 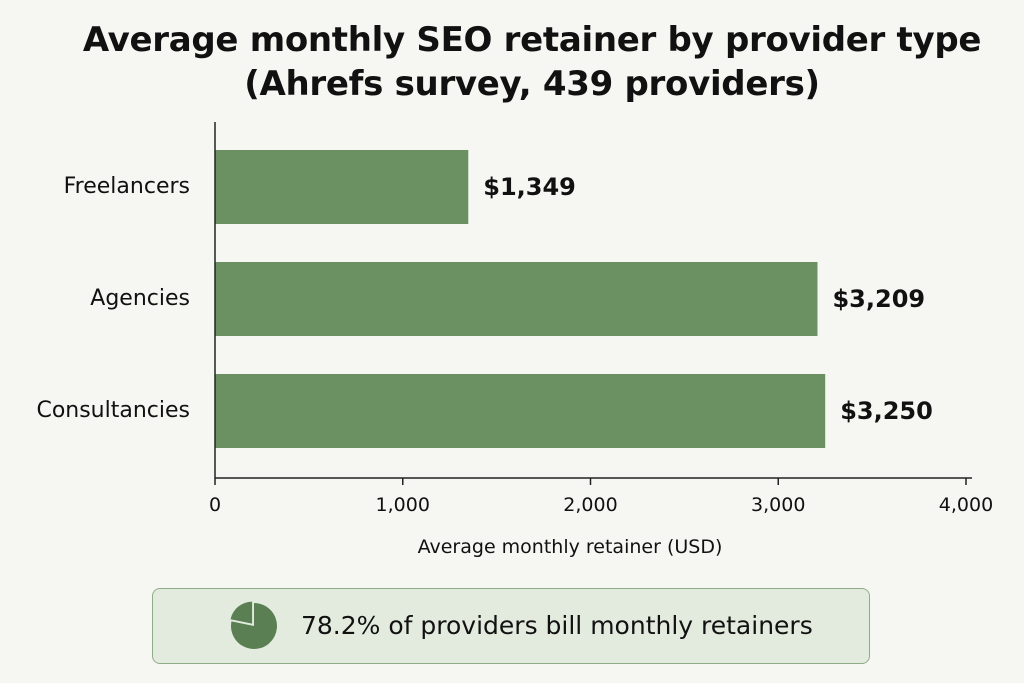 I want to click on x-tick-label: 2,000, so click(x=590, y=505).